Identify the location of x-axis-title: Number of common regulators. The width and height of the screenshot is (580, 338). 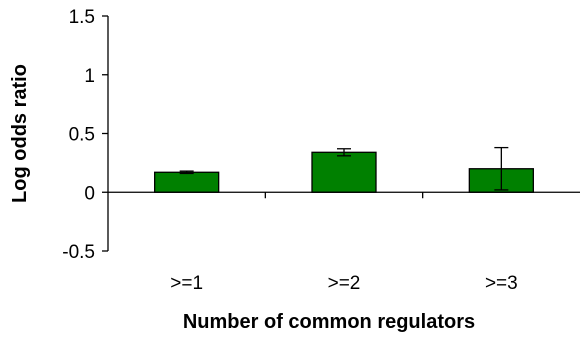
(329, 322).